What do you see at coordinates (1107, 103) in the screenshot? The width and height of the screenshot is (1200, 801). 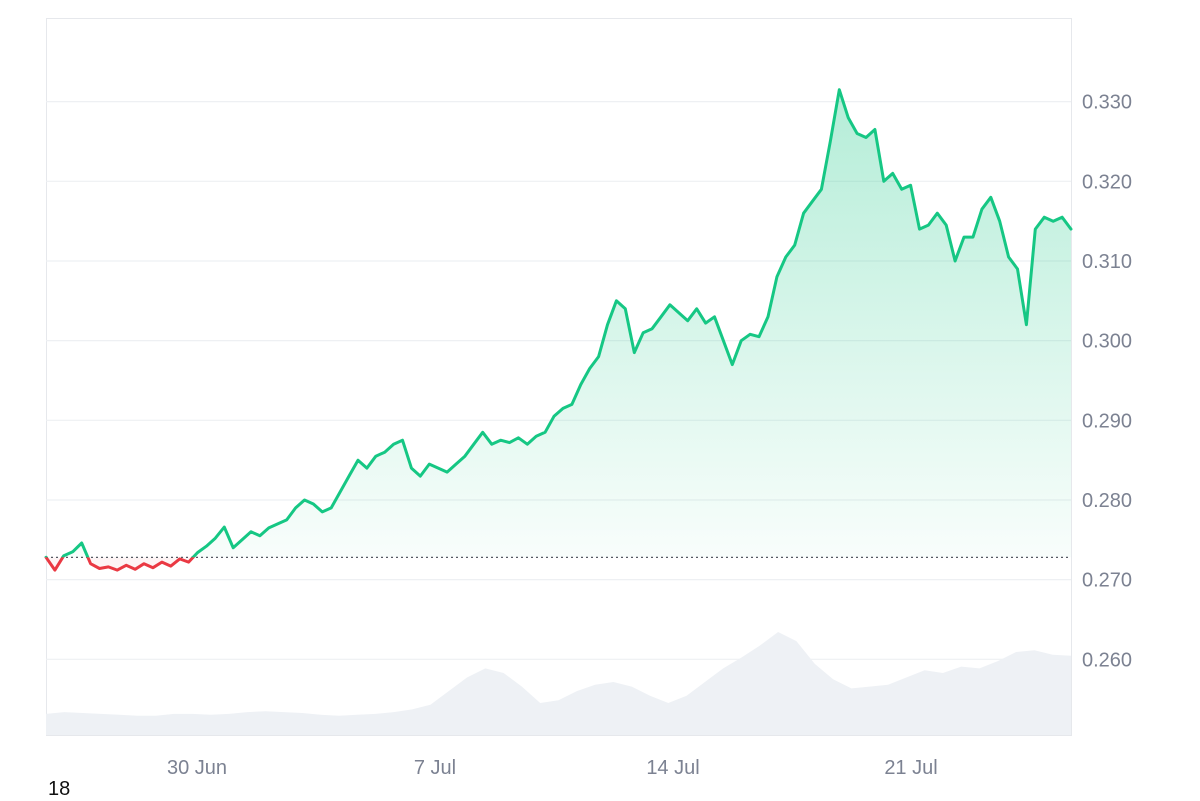 I see `y-tick-label: 0.330` at bounding box center [1107, 103].